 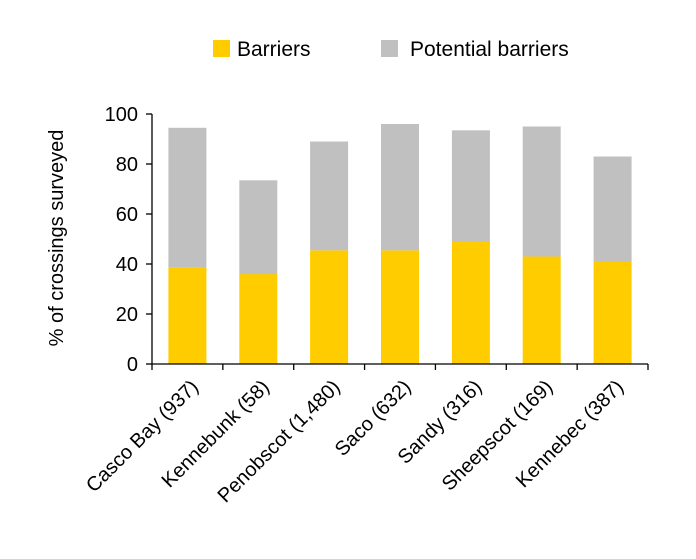 I want to click on bar-potential-barriers-kennebunk, so click(x=258, y=227).